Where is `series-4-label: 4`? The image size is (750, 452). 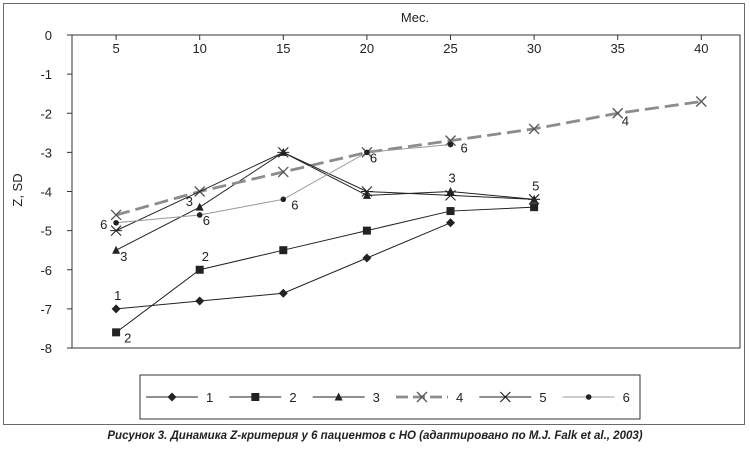
series-4-label: 4 is located at coordinates (625, 120).